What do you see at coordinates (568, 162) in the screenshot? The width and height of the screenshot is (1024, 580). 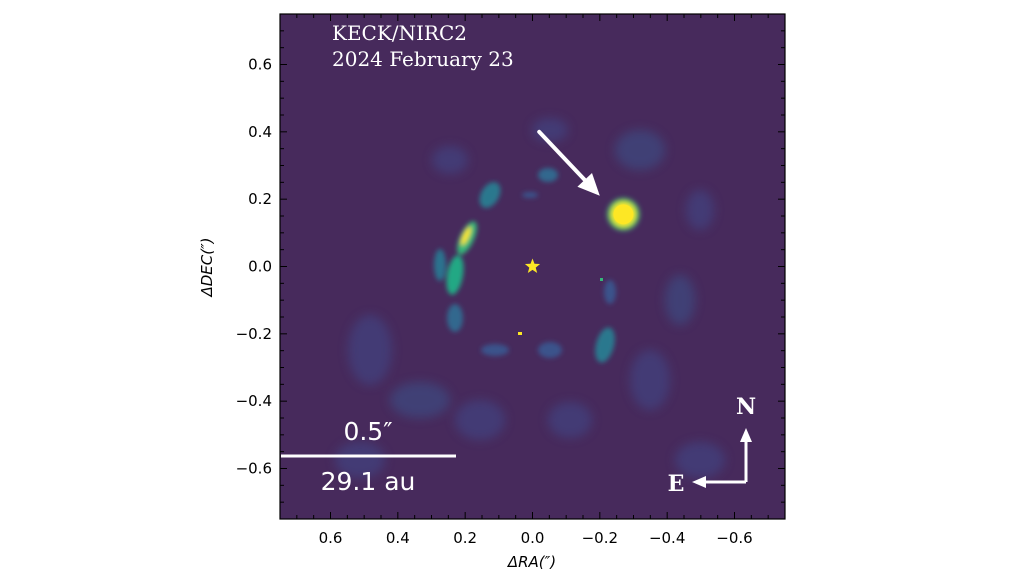 I see `companion-arrow` at bounding box center [568, 162].